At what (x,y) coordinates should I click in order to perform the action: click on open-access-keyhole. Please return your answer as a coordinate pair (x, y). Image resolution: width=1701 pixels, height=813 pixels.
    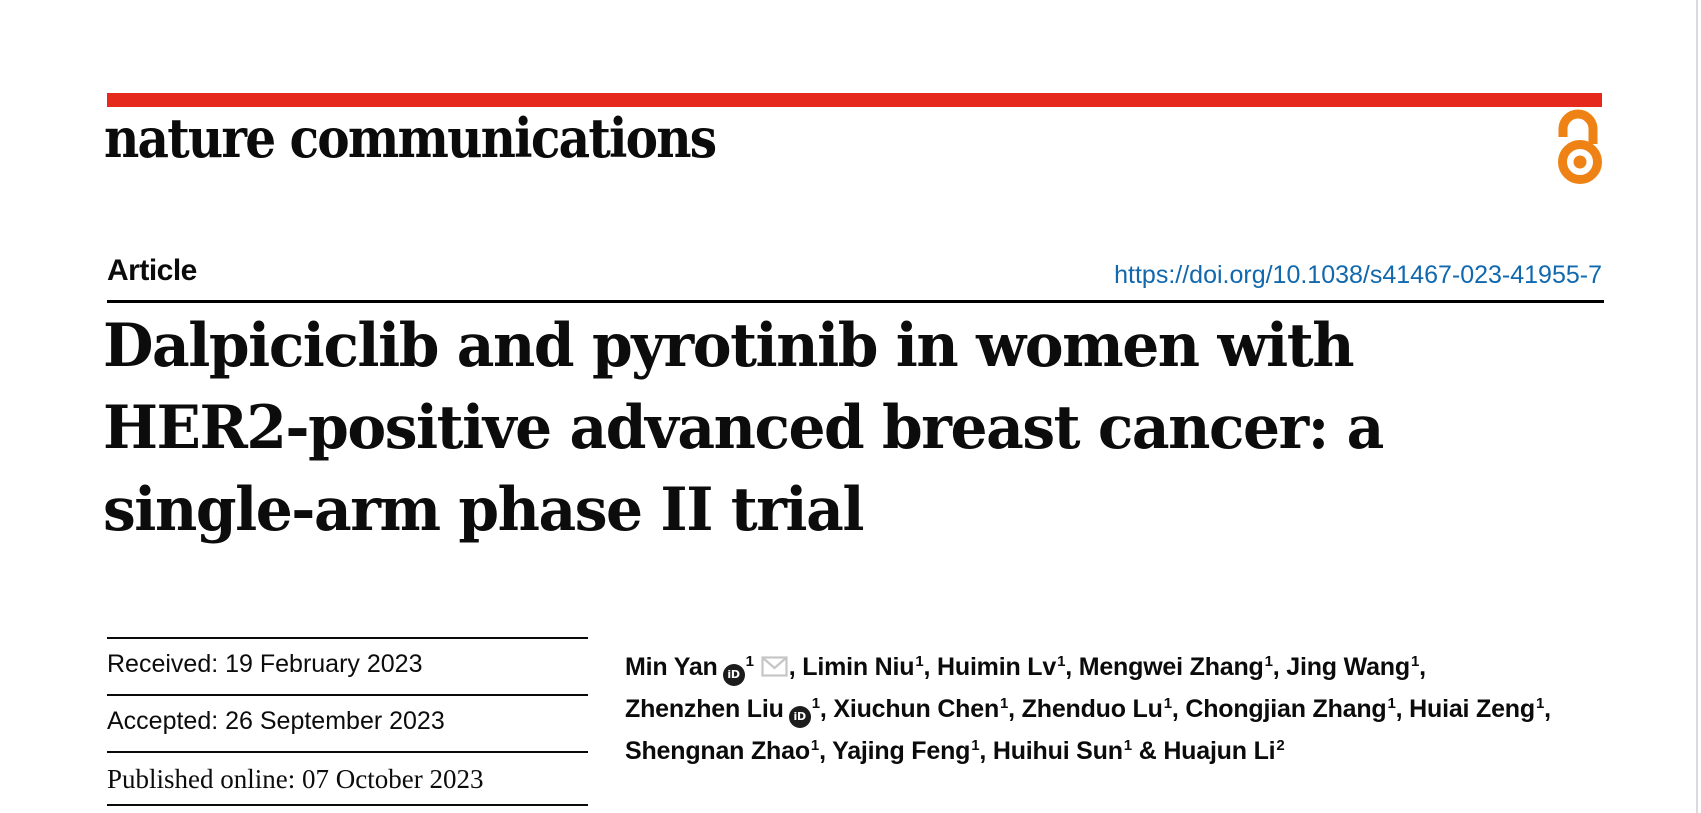
    Looking at the image, I should click on (1580, 162).